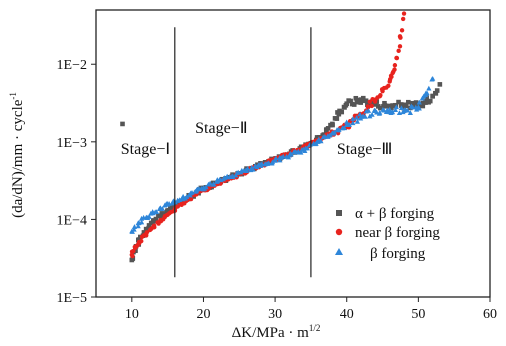 The height and width of the screenshot is (346, 506). What do you see at coordinates (17, 155) in the screenshot?
I see `y-axis-title: (da/dN)/mm · cycle-1` at bounding box center [17, 155].